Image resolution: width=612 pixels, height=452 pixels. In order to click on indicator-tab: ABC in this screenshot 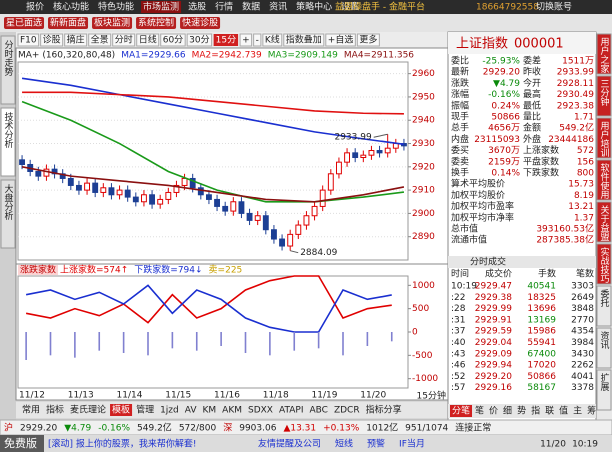, I will do `click(318, 411)`.